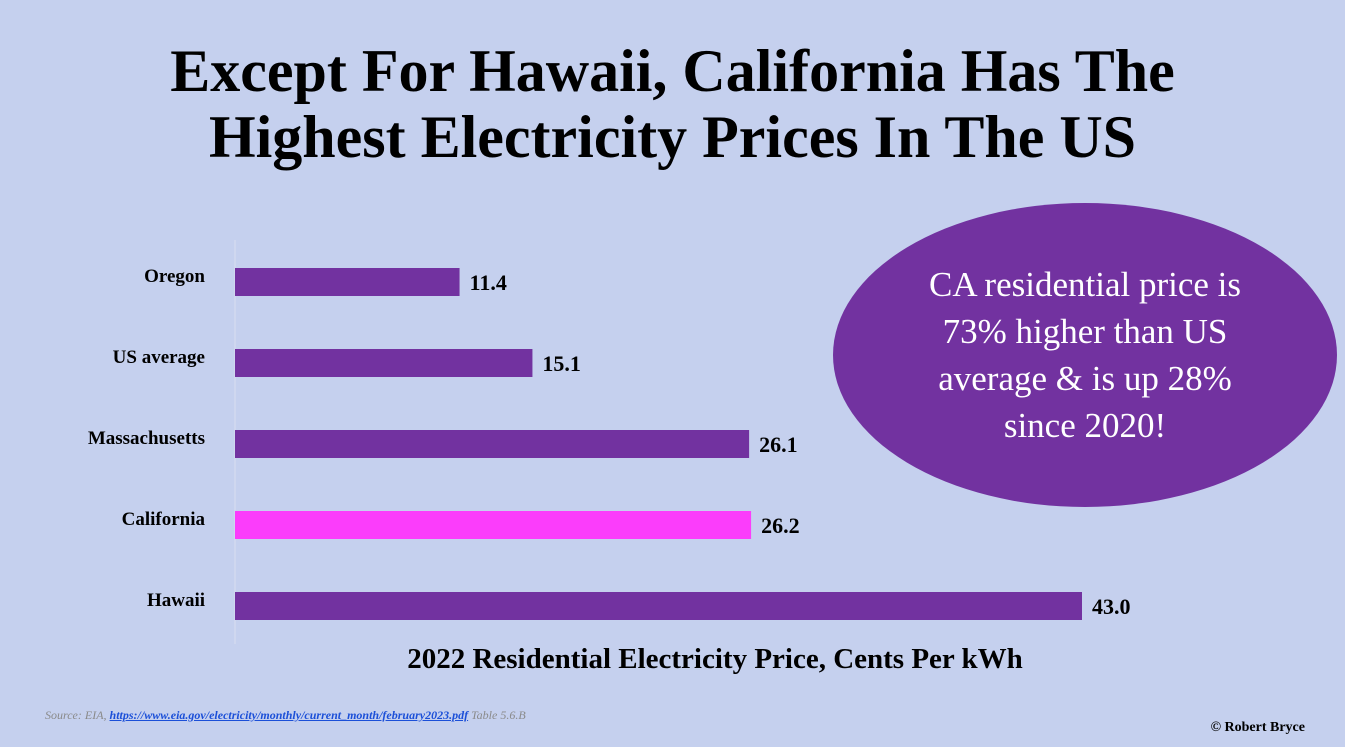  Describe the element at coordinates (497, 715) in the screenshot. I see `source-suffix: Table 5.6.B` at that location.